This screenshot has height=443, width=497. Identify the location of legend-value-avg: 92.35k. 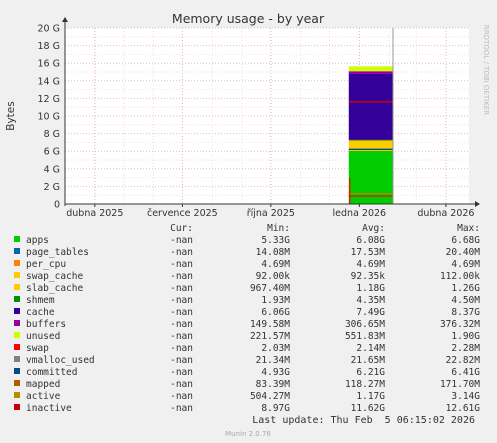
(368, 276).